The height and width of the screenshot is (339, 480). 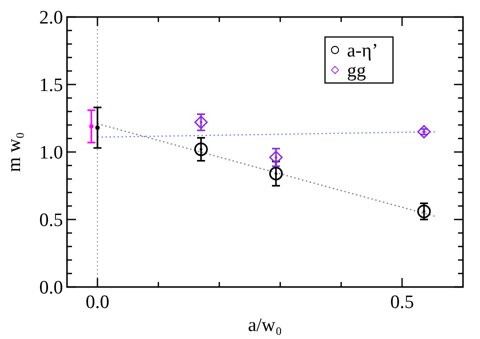 I want to click on x-axis-title: a/w₀, so click(x=265, y=325).